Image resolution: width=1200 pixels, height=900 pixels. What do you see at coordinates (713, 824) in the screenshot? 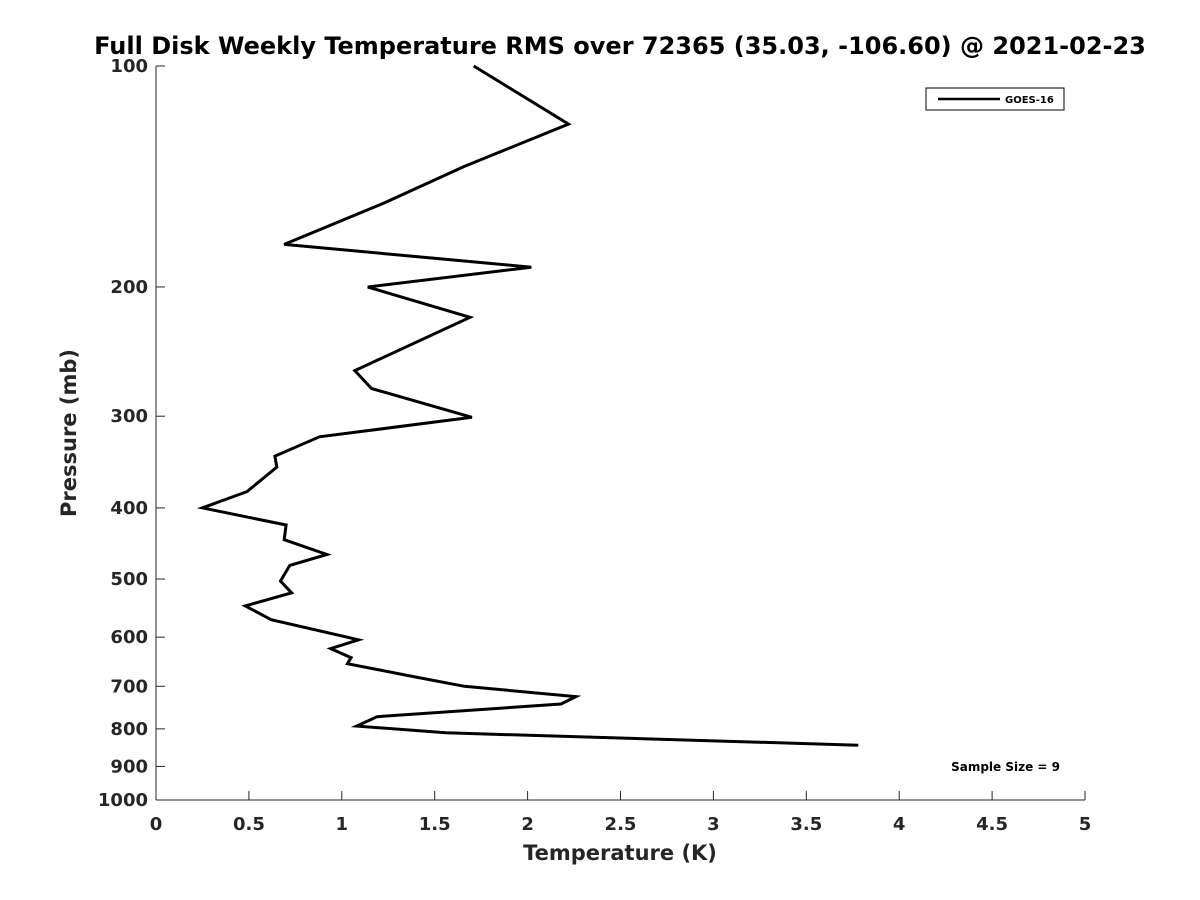
I see `x-tick-label: 3` at bounding box center [713, 824].